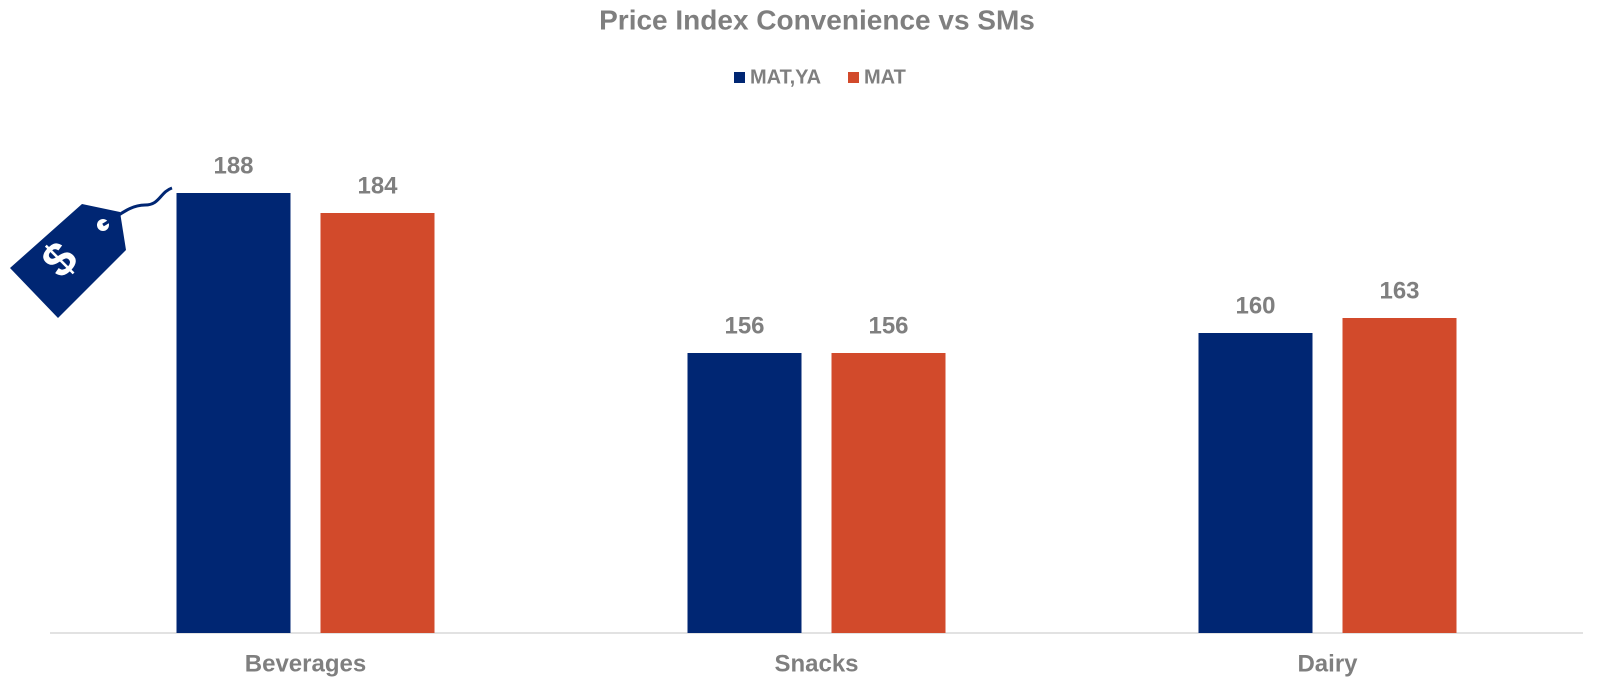  Describe the element at coordinates (817, 19) in the screenshot. I see `chart-title: Price Index Convenience vs SMs` at that location.